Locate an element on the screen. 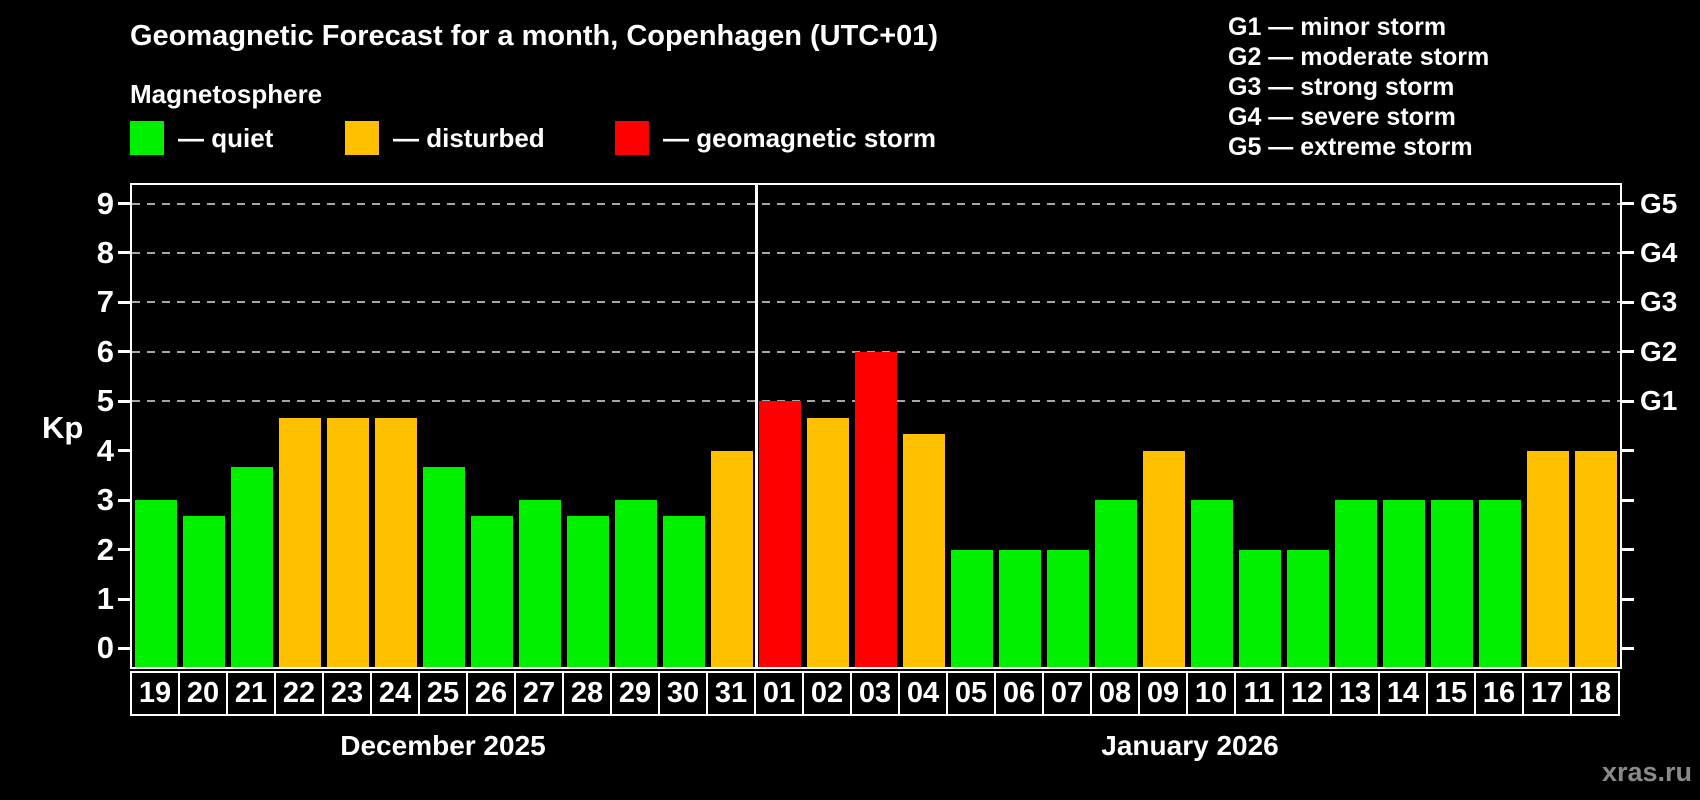  date-cell-18: 18 is located at coordinates (1595, 693).